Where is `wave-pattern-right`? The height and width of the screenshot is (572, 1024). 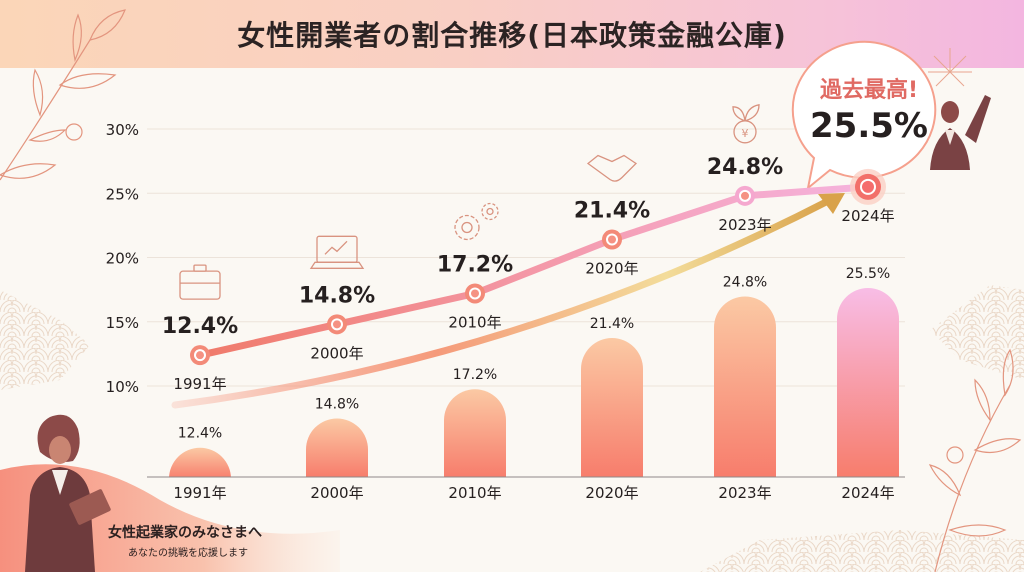
wave-pattern-right is located at coordinates (977, 332).